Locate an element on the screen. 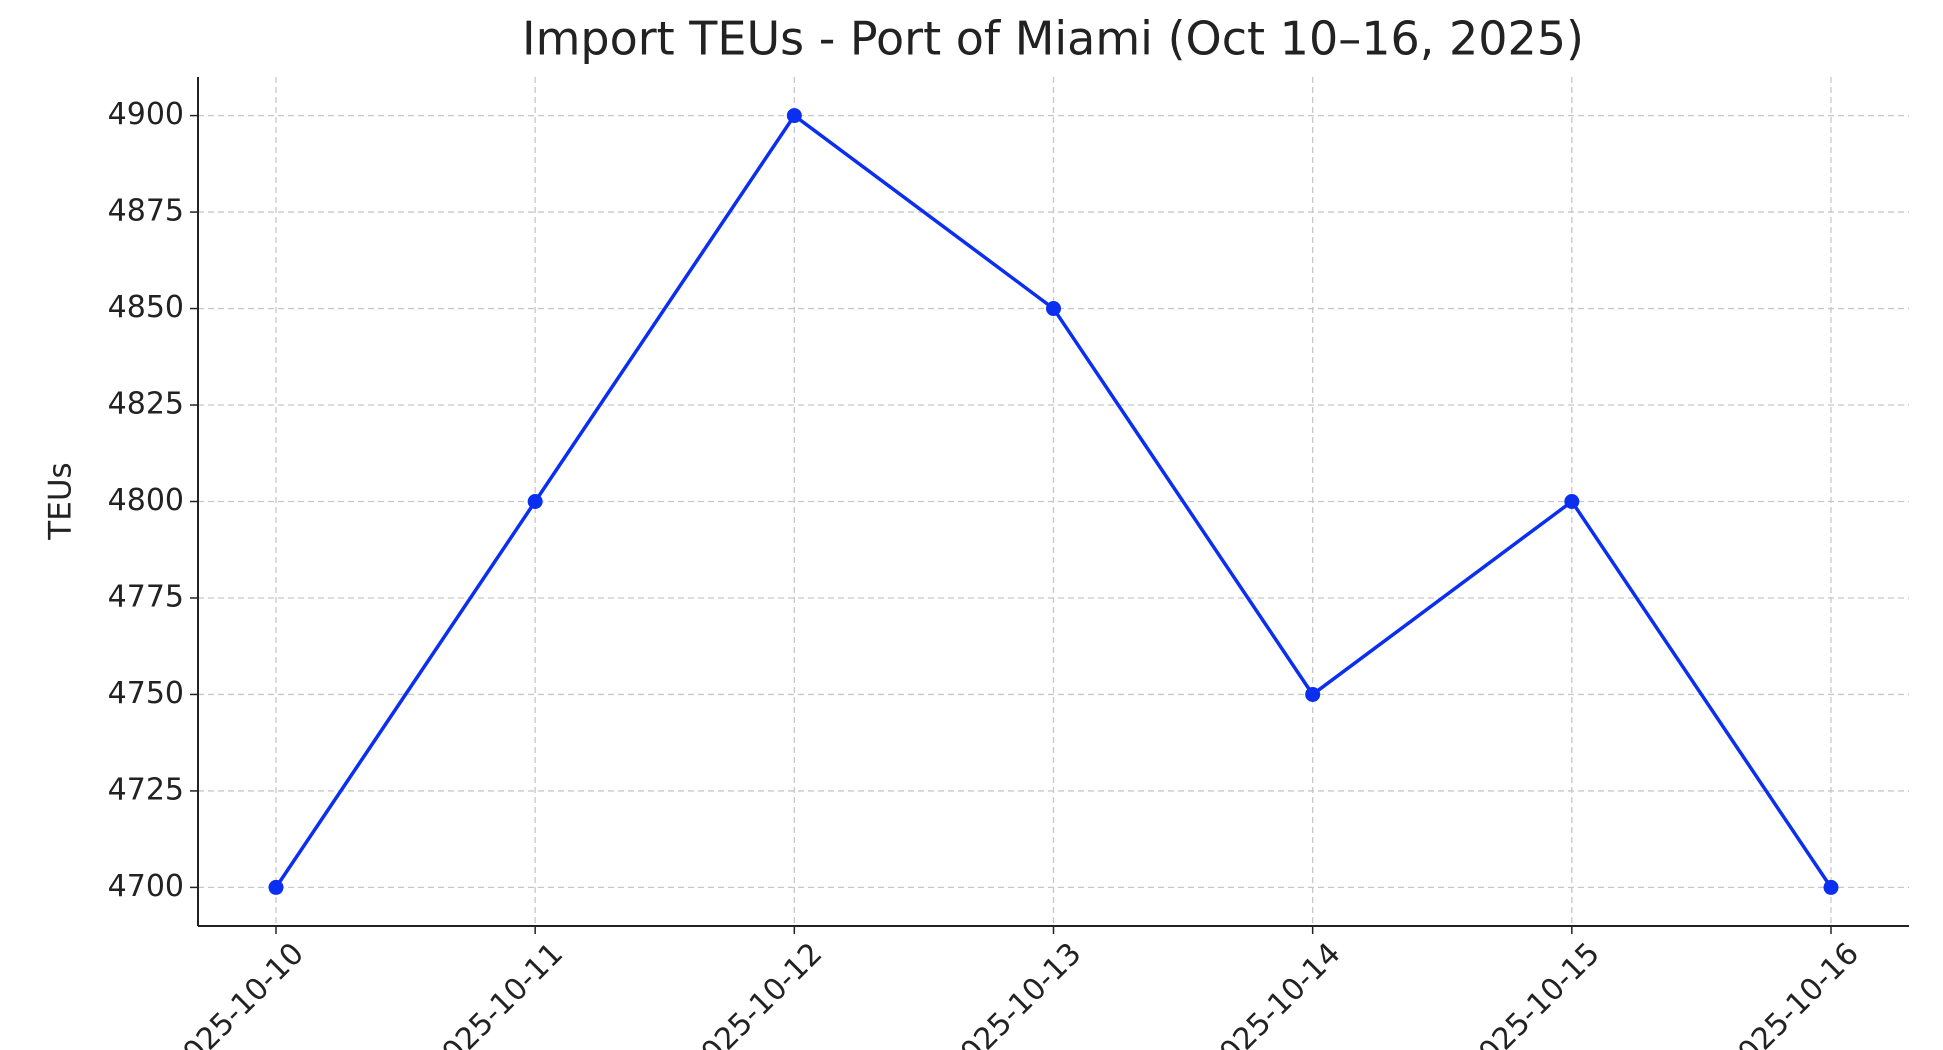  x-tick-label: 2025-10-16 is located at coordinates (1792, 993).